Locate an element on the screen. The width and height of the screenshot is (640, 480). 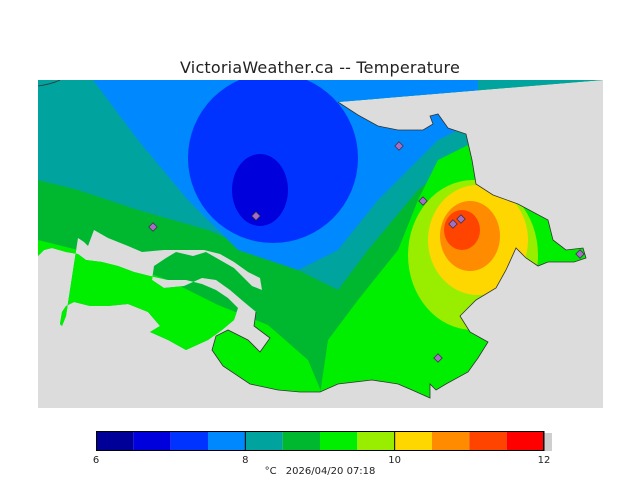
legend-tick-label: 8 is located at coordinates (245, 460).